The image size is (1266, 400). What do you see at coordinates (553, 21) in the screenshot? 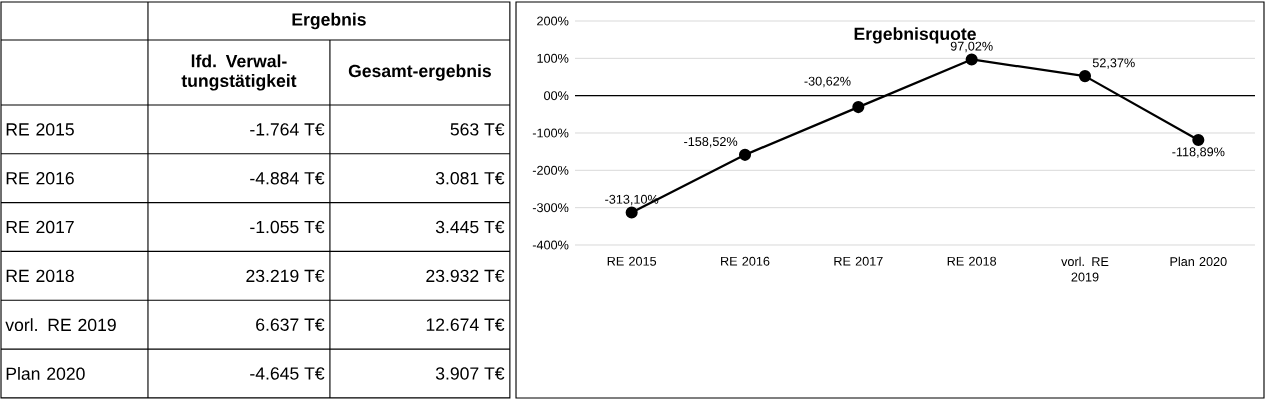
I see `y-tick-label: 200%` at bounding box center [553, 21].